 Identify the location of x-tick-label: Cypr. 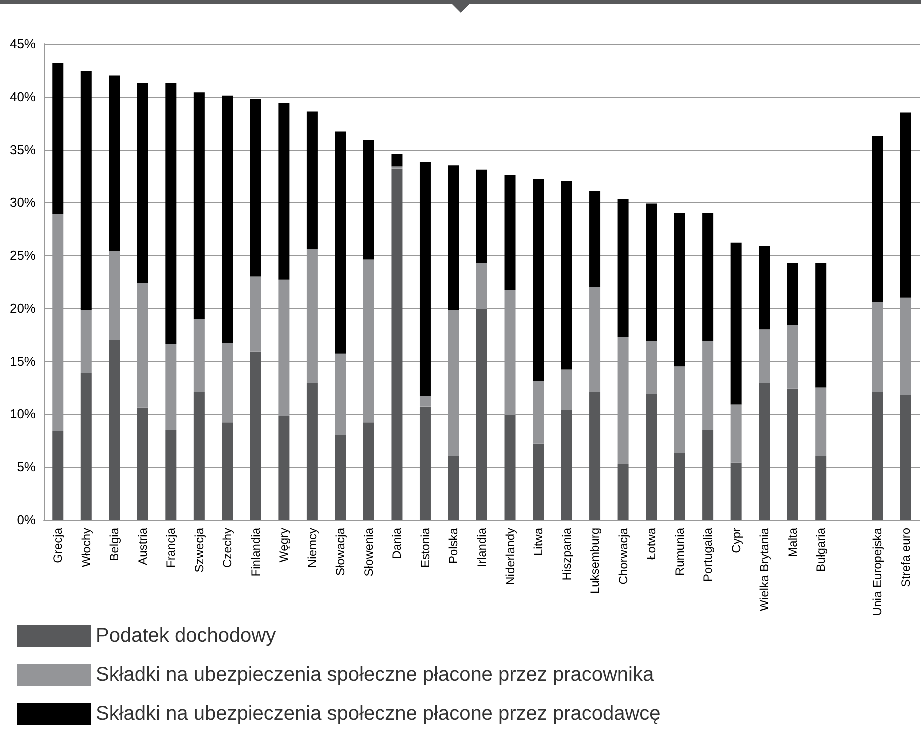
(736, 541).